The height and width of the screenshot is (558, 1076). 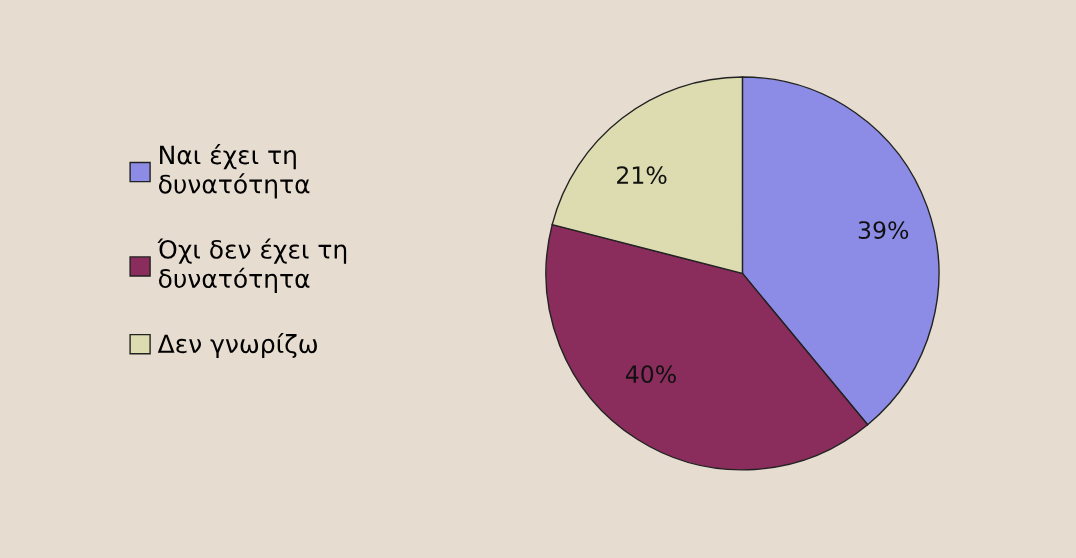 What do you see at coordinates (642, 175) in the screenshot?
I see `data-label: 21%` at bounding box center [642, 175].